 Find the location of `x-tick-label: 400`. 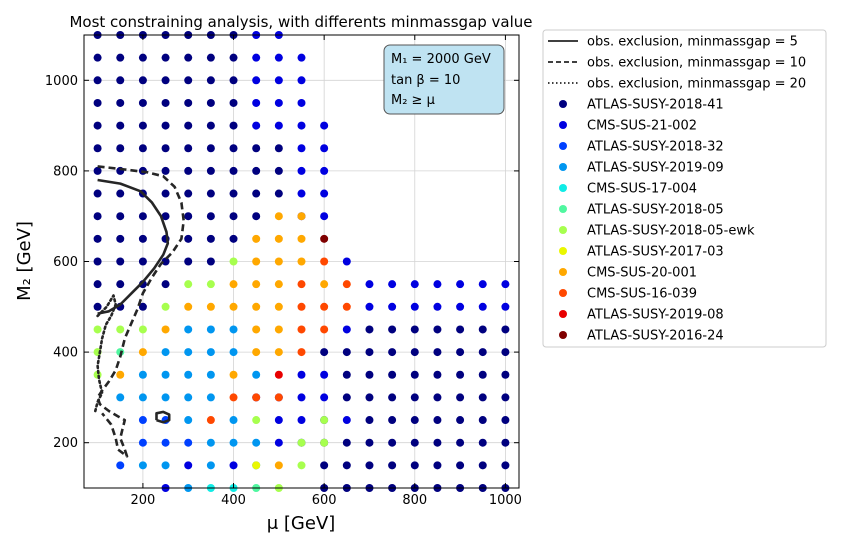

x-tick-label: 400 is located at coordinates (233, 500).